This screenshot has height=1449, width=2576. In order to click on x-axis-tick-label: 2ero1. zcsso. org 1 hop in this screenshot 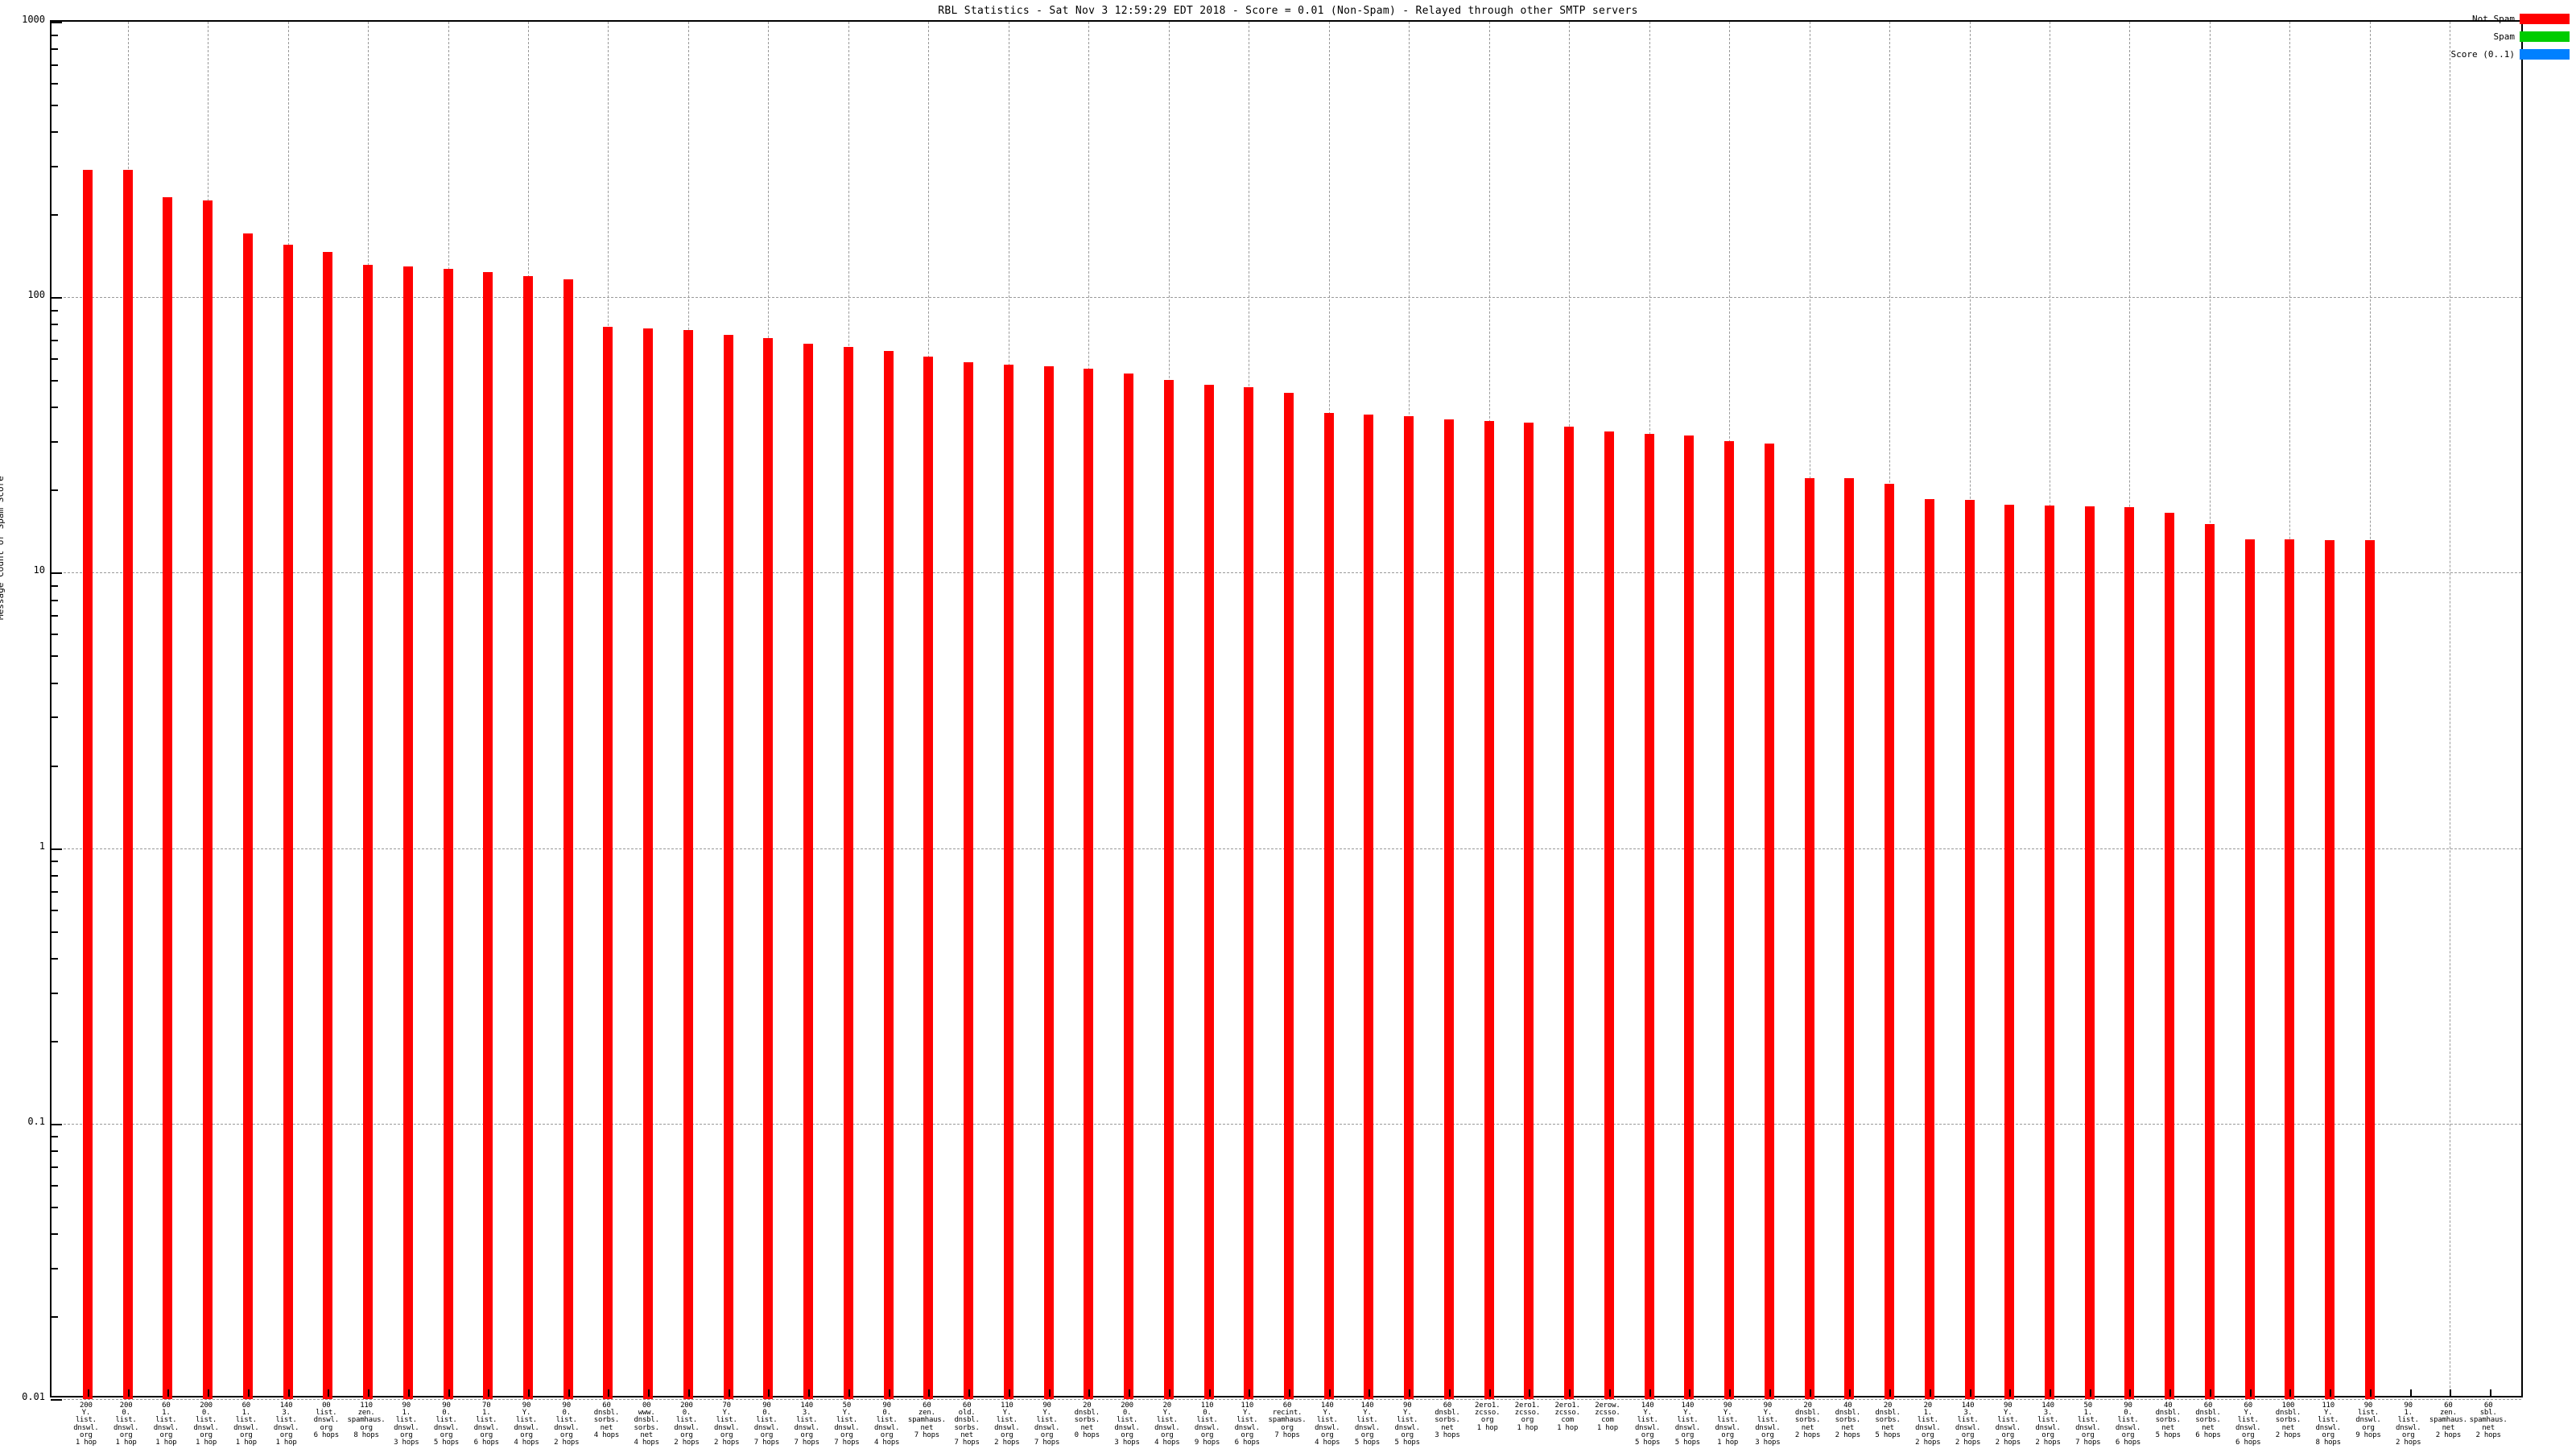, I will do `click(1488, 1417)`.